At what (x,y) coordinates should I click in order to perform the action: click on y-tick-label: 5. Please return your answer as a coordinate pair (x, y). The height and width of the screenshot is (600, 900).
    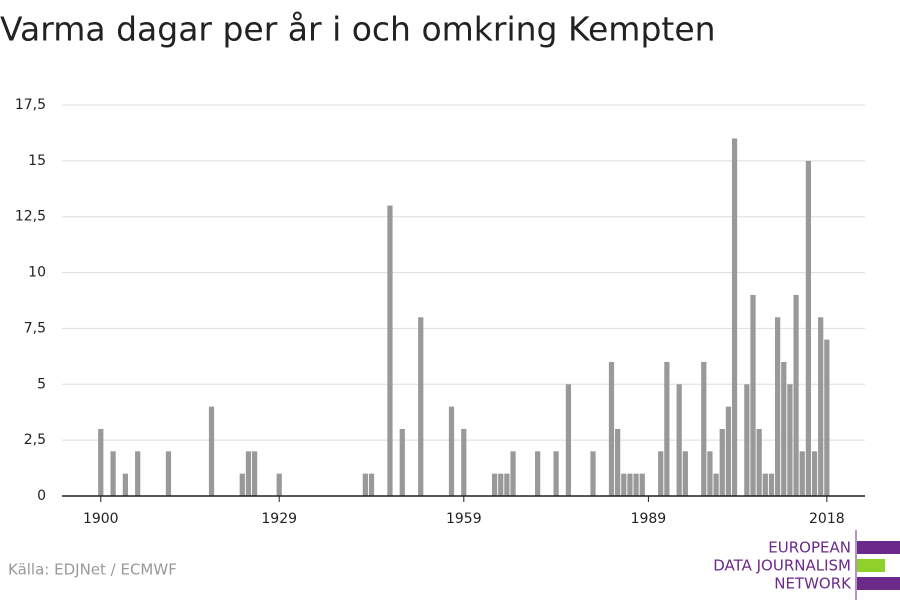
    Looking at the image, I should click on (41, 384).